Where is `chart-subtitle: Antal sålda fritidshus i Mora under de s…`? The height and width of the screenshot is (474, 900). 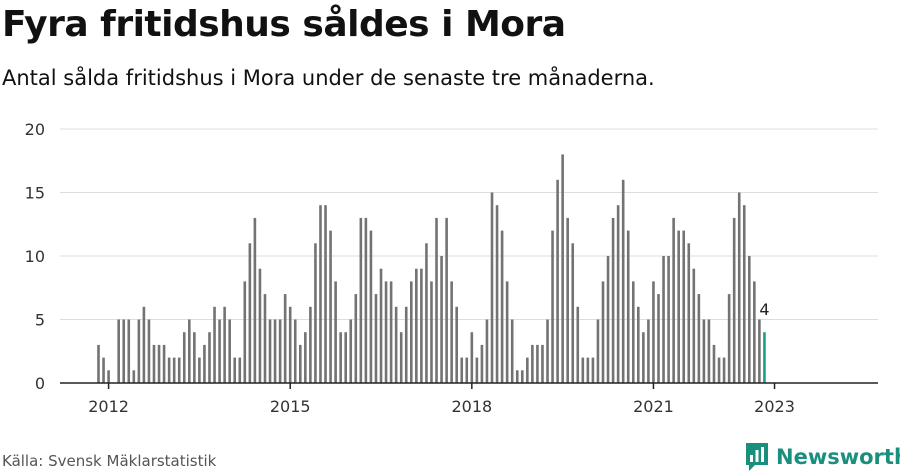
chart-subtitle: Antal sålda fritidshus i Mora under de s… is located at coordinates (328, 78).